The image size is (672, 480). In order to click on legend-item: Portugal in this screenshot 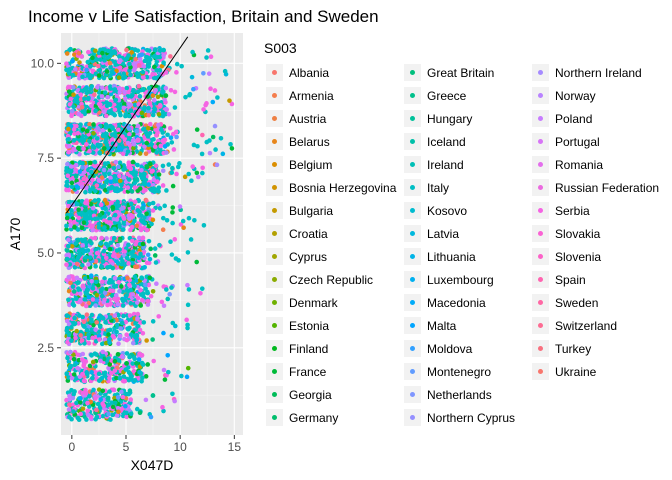, I will do `click(566, 141)`.